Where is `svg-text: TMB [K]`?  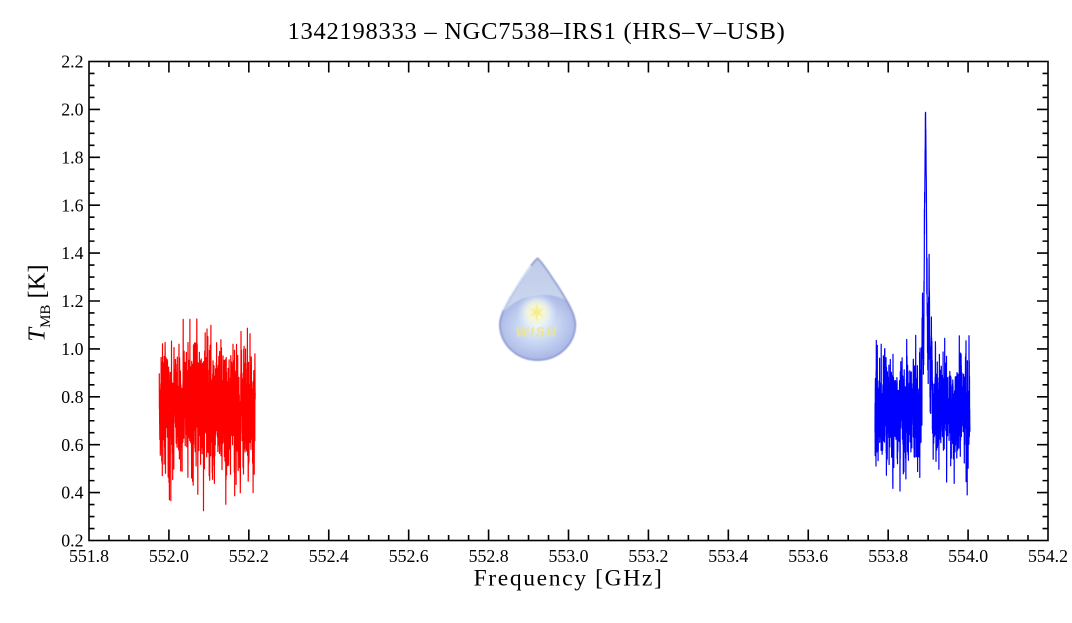 svg-text: TMB [K] is located at coordinates (39, 302).